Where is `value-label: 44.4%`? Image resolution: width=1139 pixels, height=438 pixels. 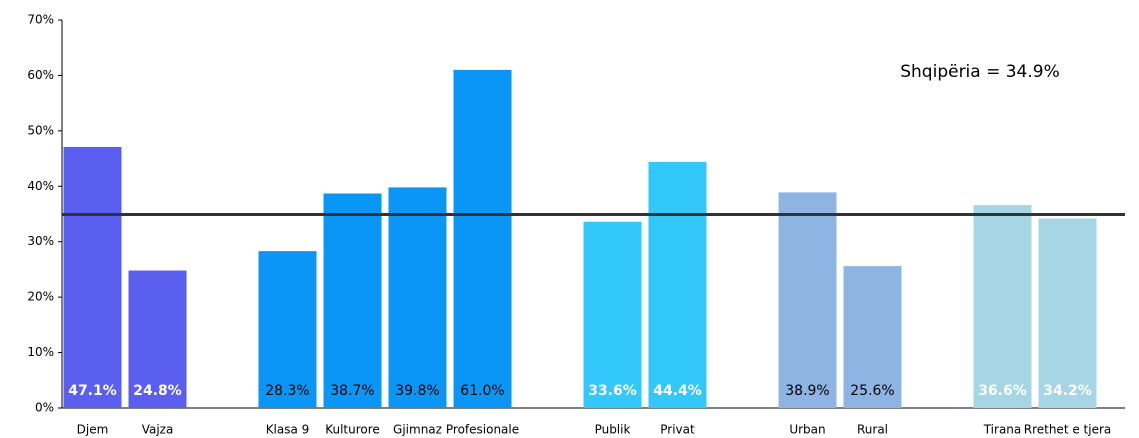 value-label: 44.4% is located at coordinates (677, 391).